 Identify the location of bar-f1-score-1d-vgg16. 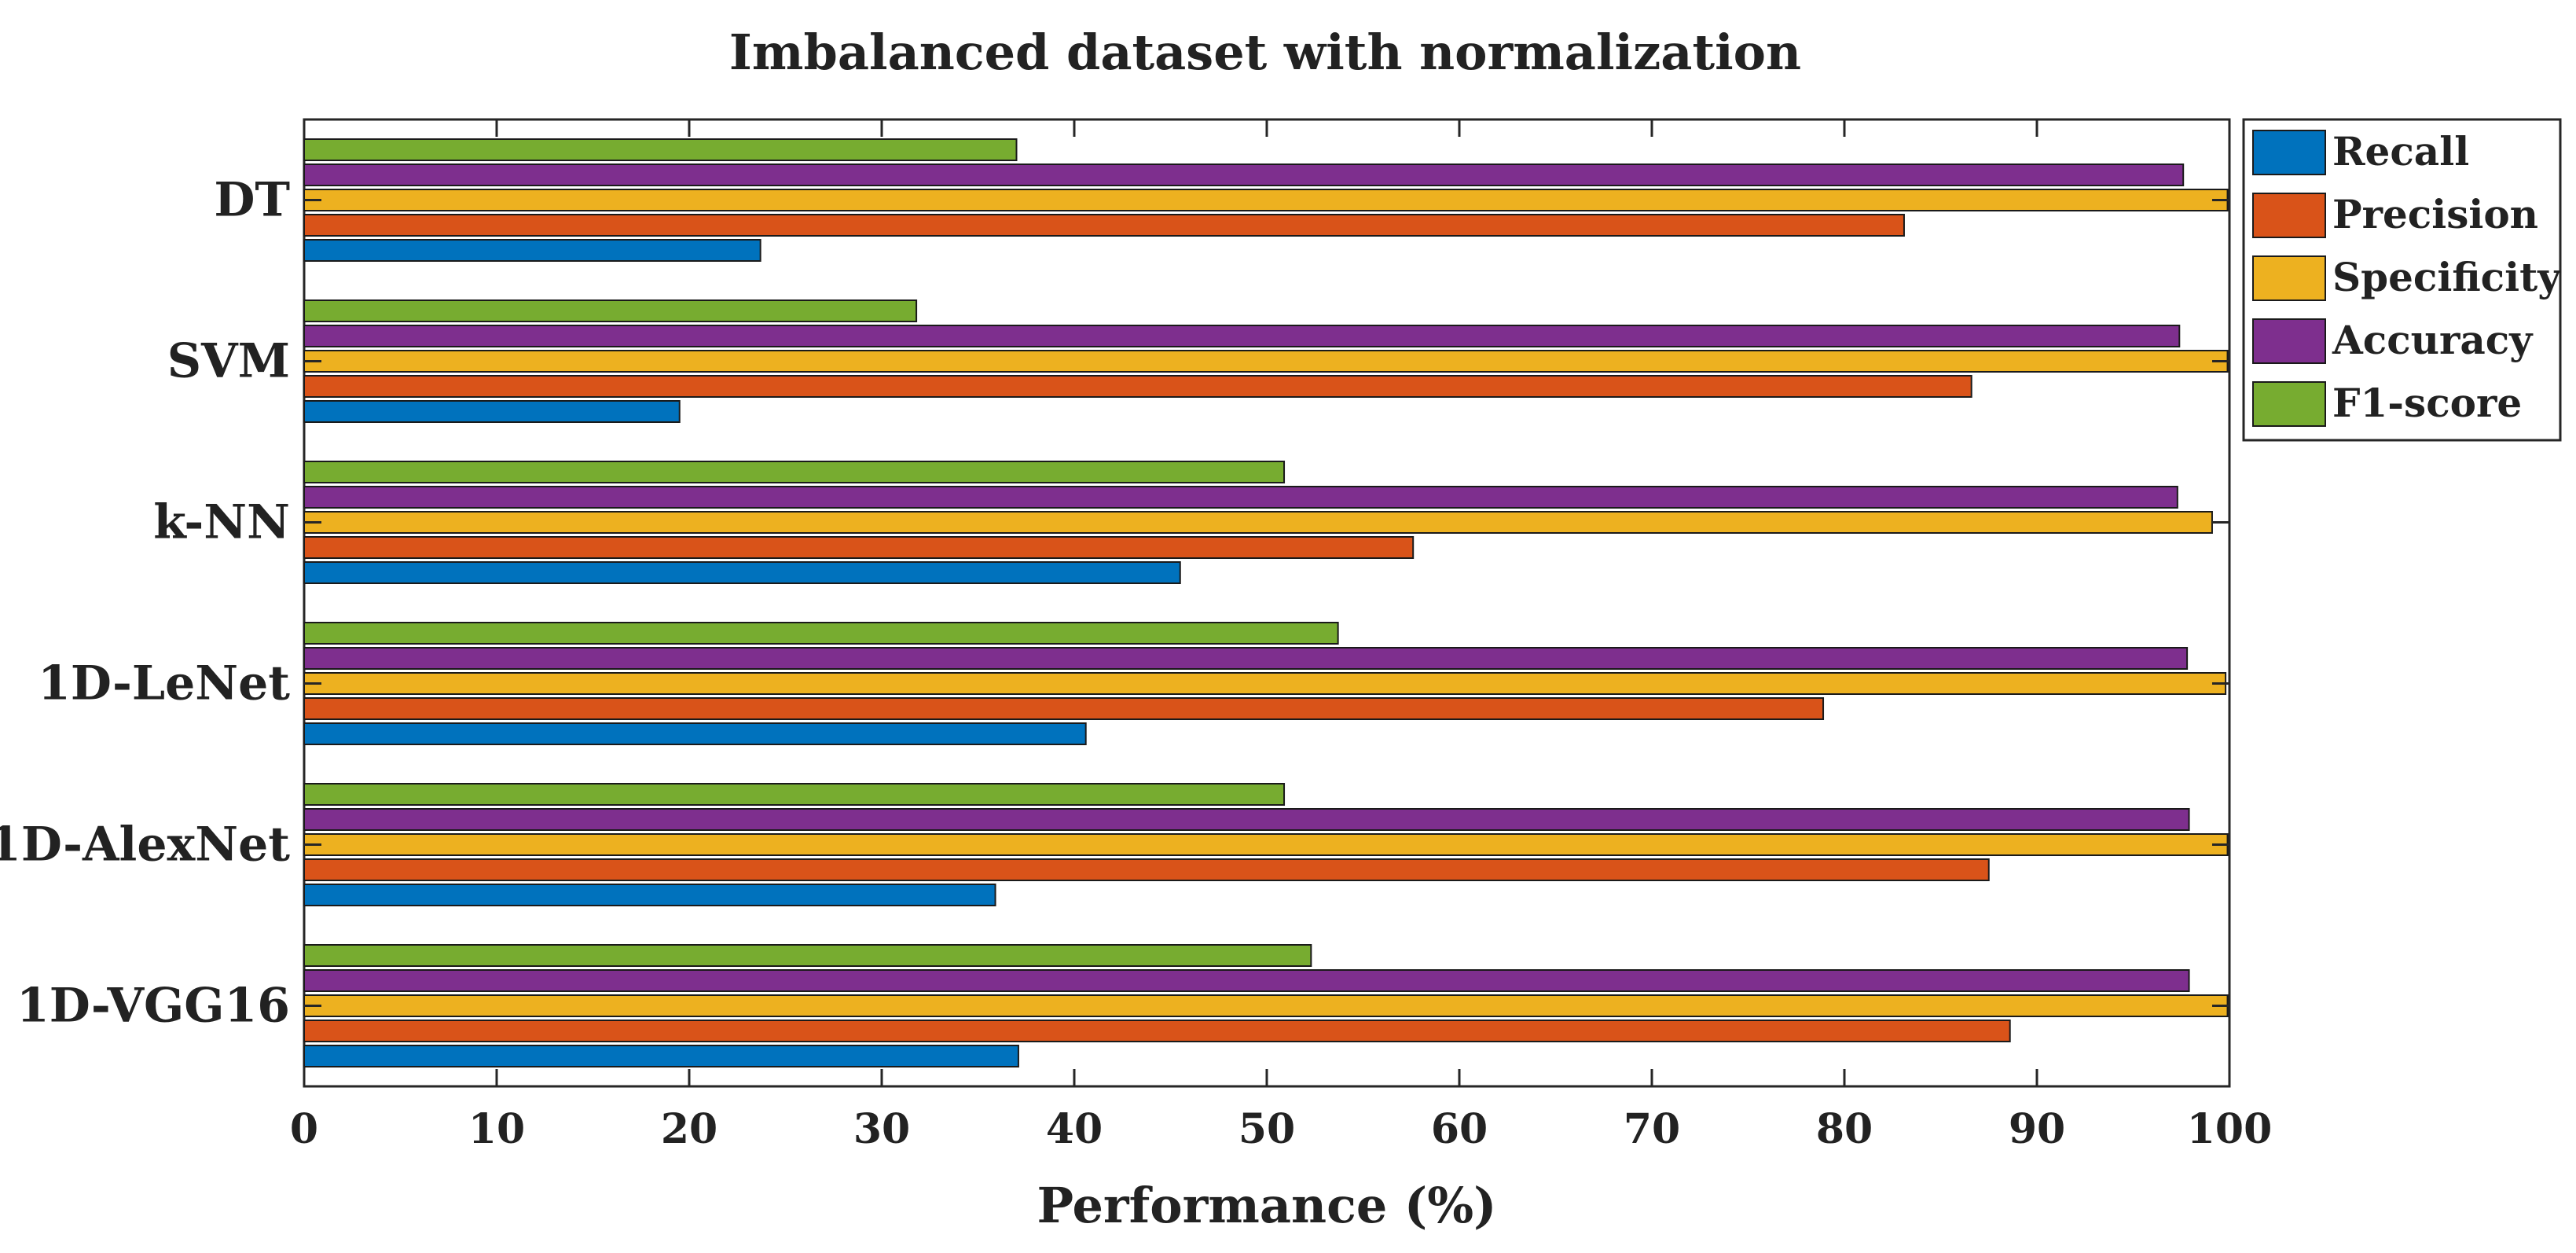
(807, 955).